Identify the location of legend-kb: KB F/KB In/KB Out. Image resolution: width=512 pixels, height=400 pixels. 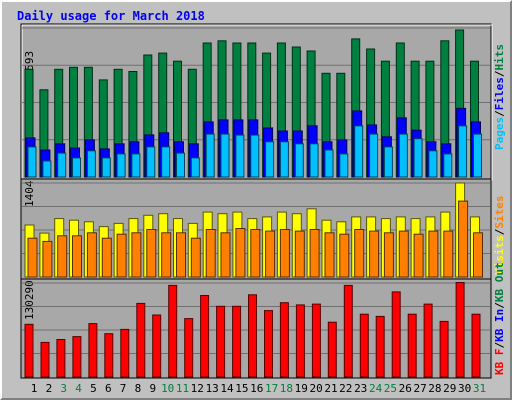
(499, 318).